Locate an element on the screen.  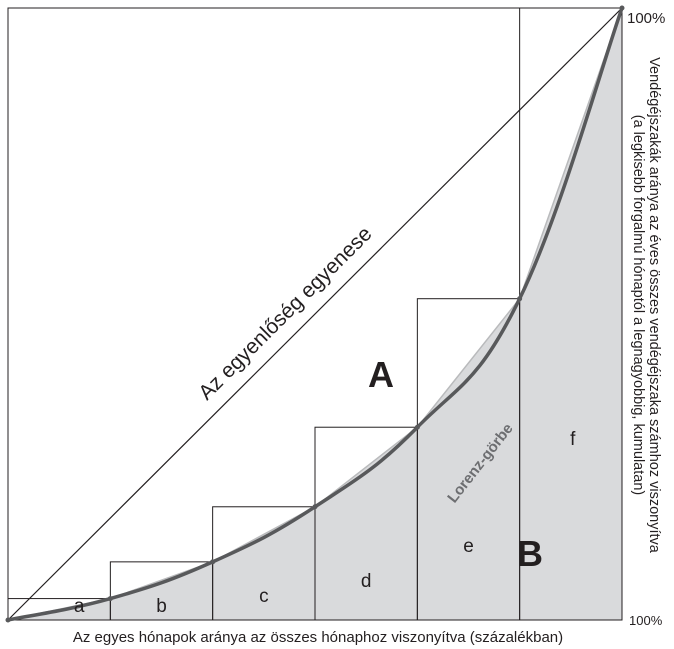
segment-label-a: a is located at coordinates (79, 606).